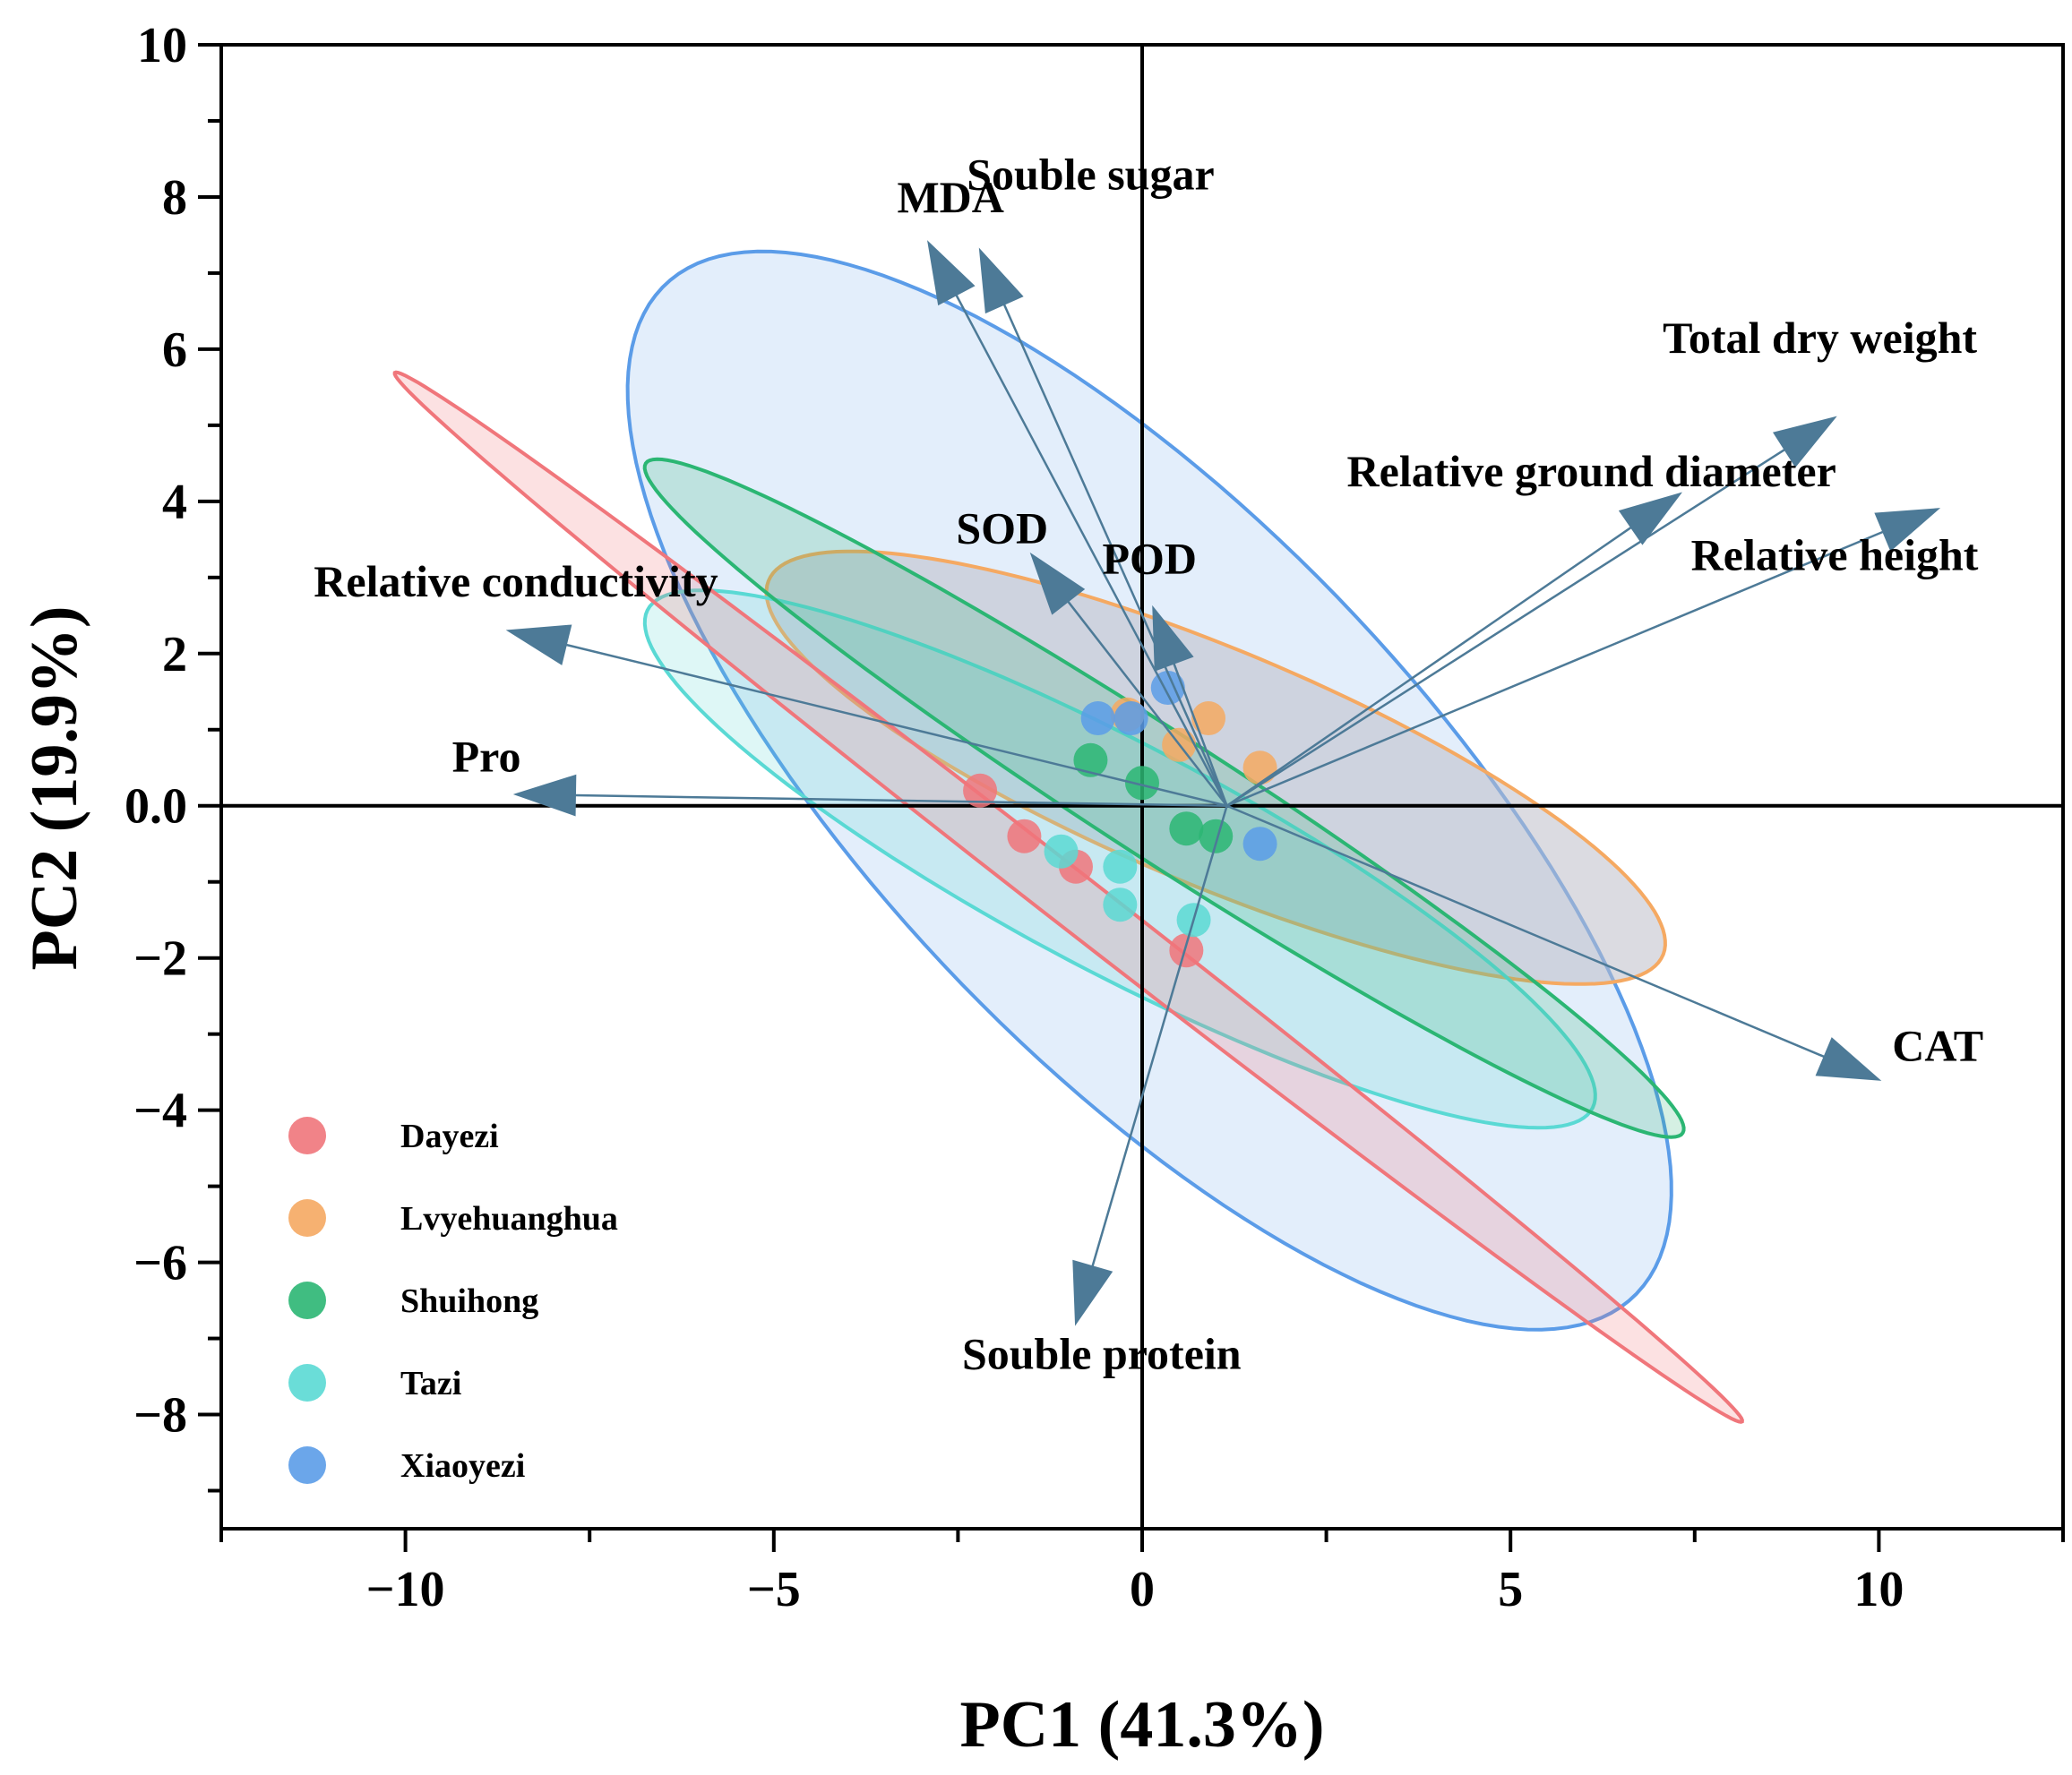  Describe the element at coordinates (450, 1136) in the screenshot. I see `legend-label-dayezi: Dayezi` at that location.